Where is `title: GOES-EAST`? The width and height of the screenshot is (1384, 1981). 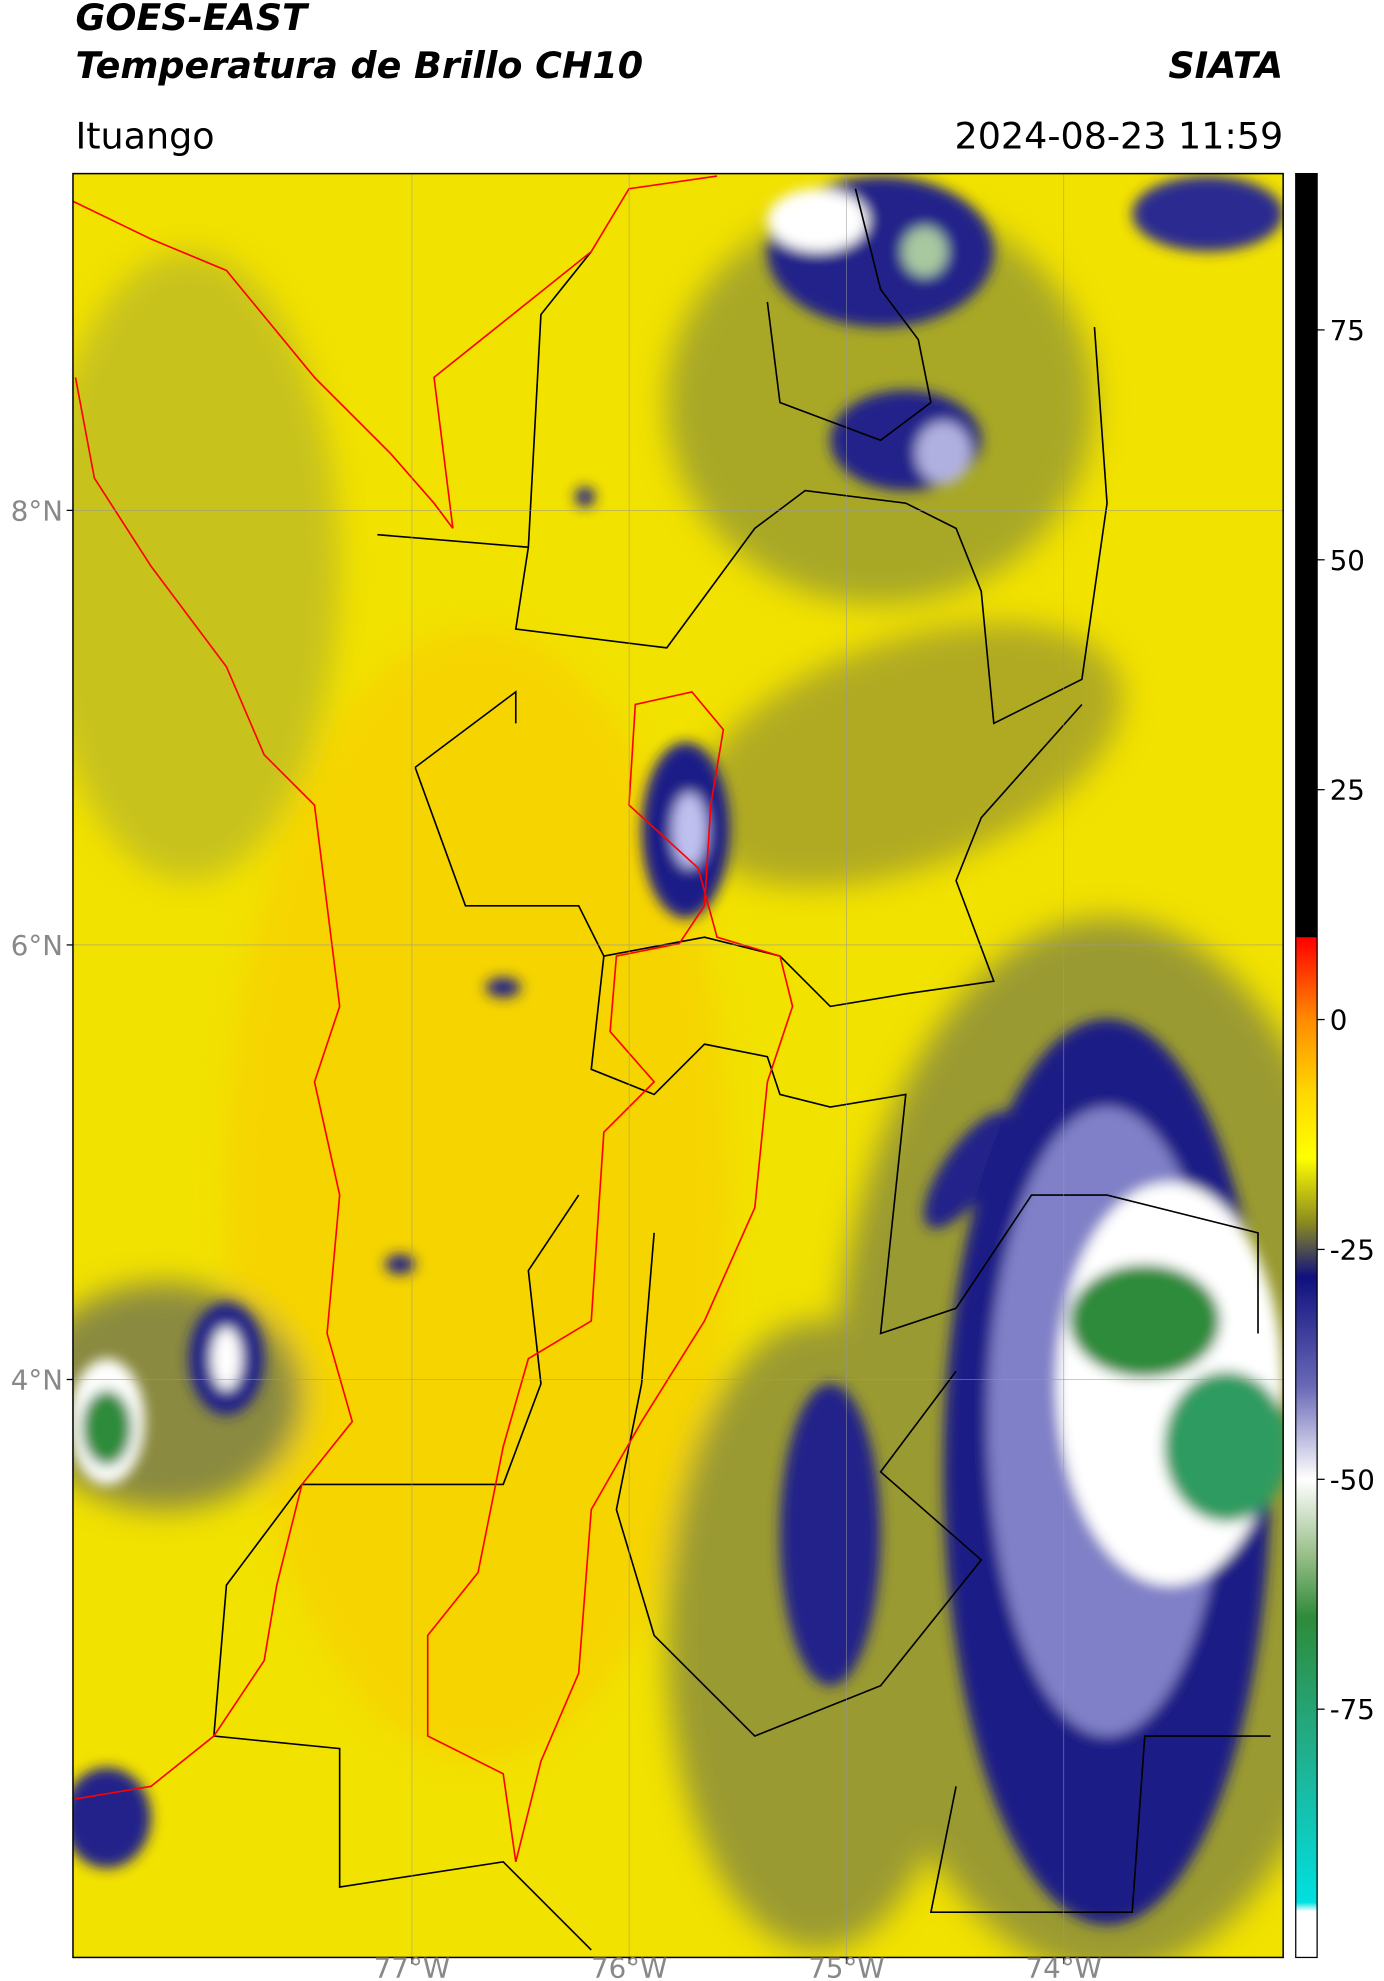
title: GOES-EAST is located at coordinates (192, 19).